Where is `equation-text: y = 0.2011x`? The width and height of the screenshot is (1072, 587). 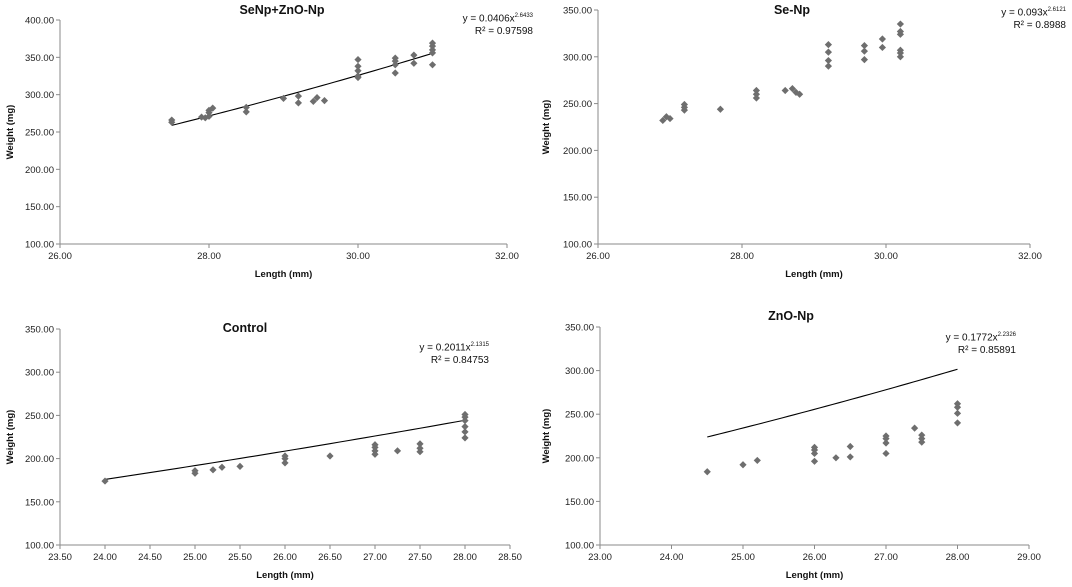 equation-text: y = 0.2011x is located at coordinates (445, 348).